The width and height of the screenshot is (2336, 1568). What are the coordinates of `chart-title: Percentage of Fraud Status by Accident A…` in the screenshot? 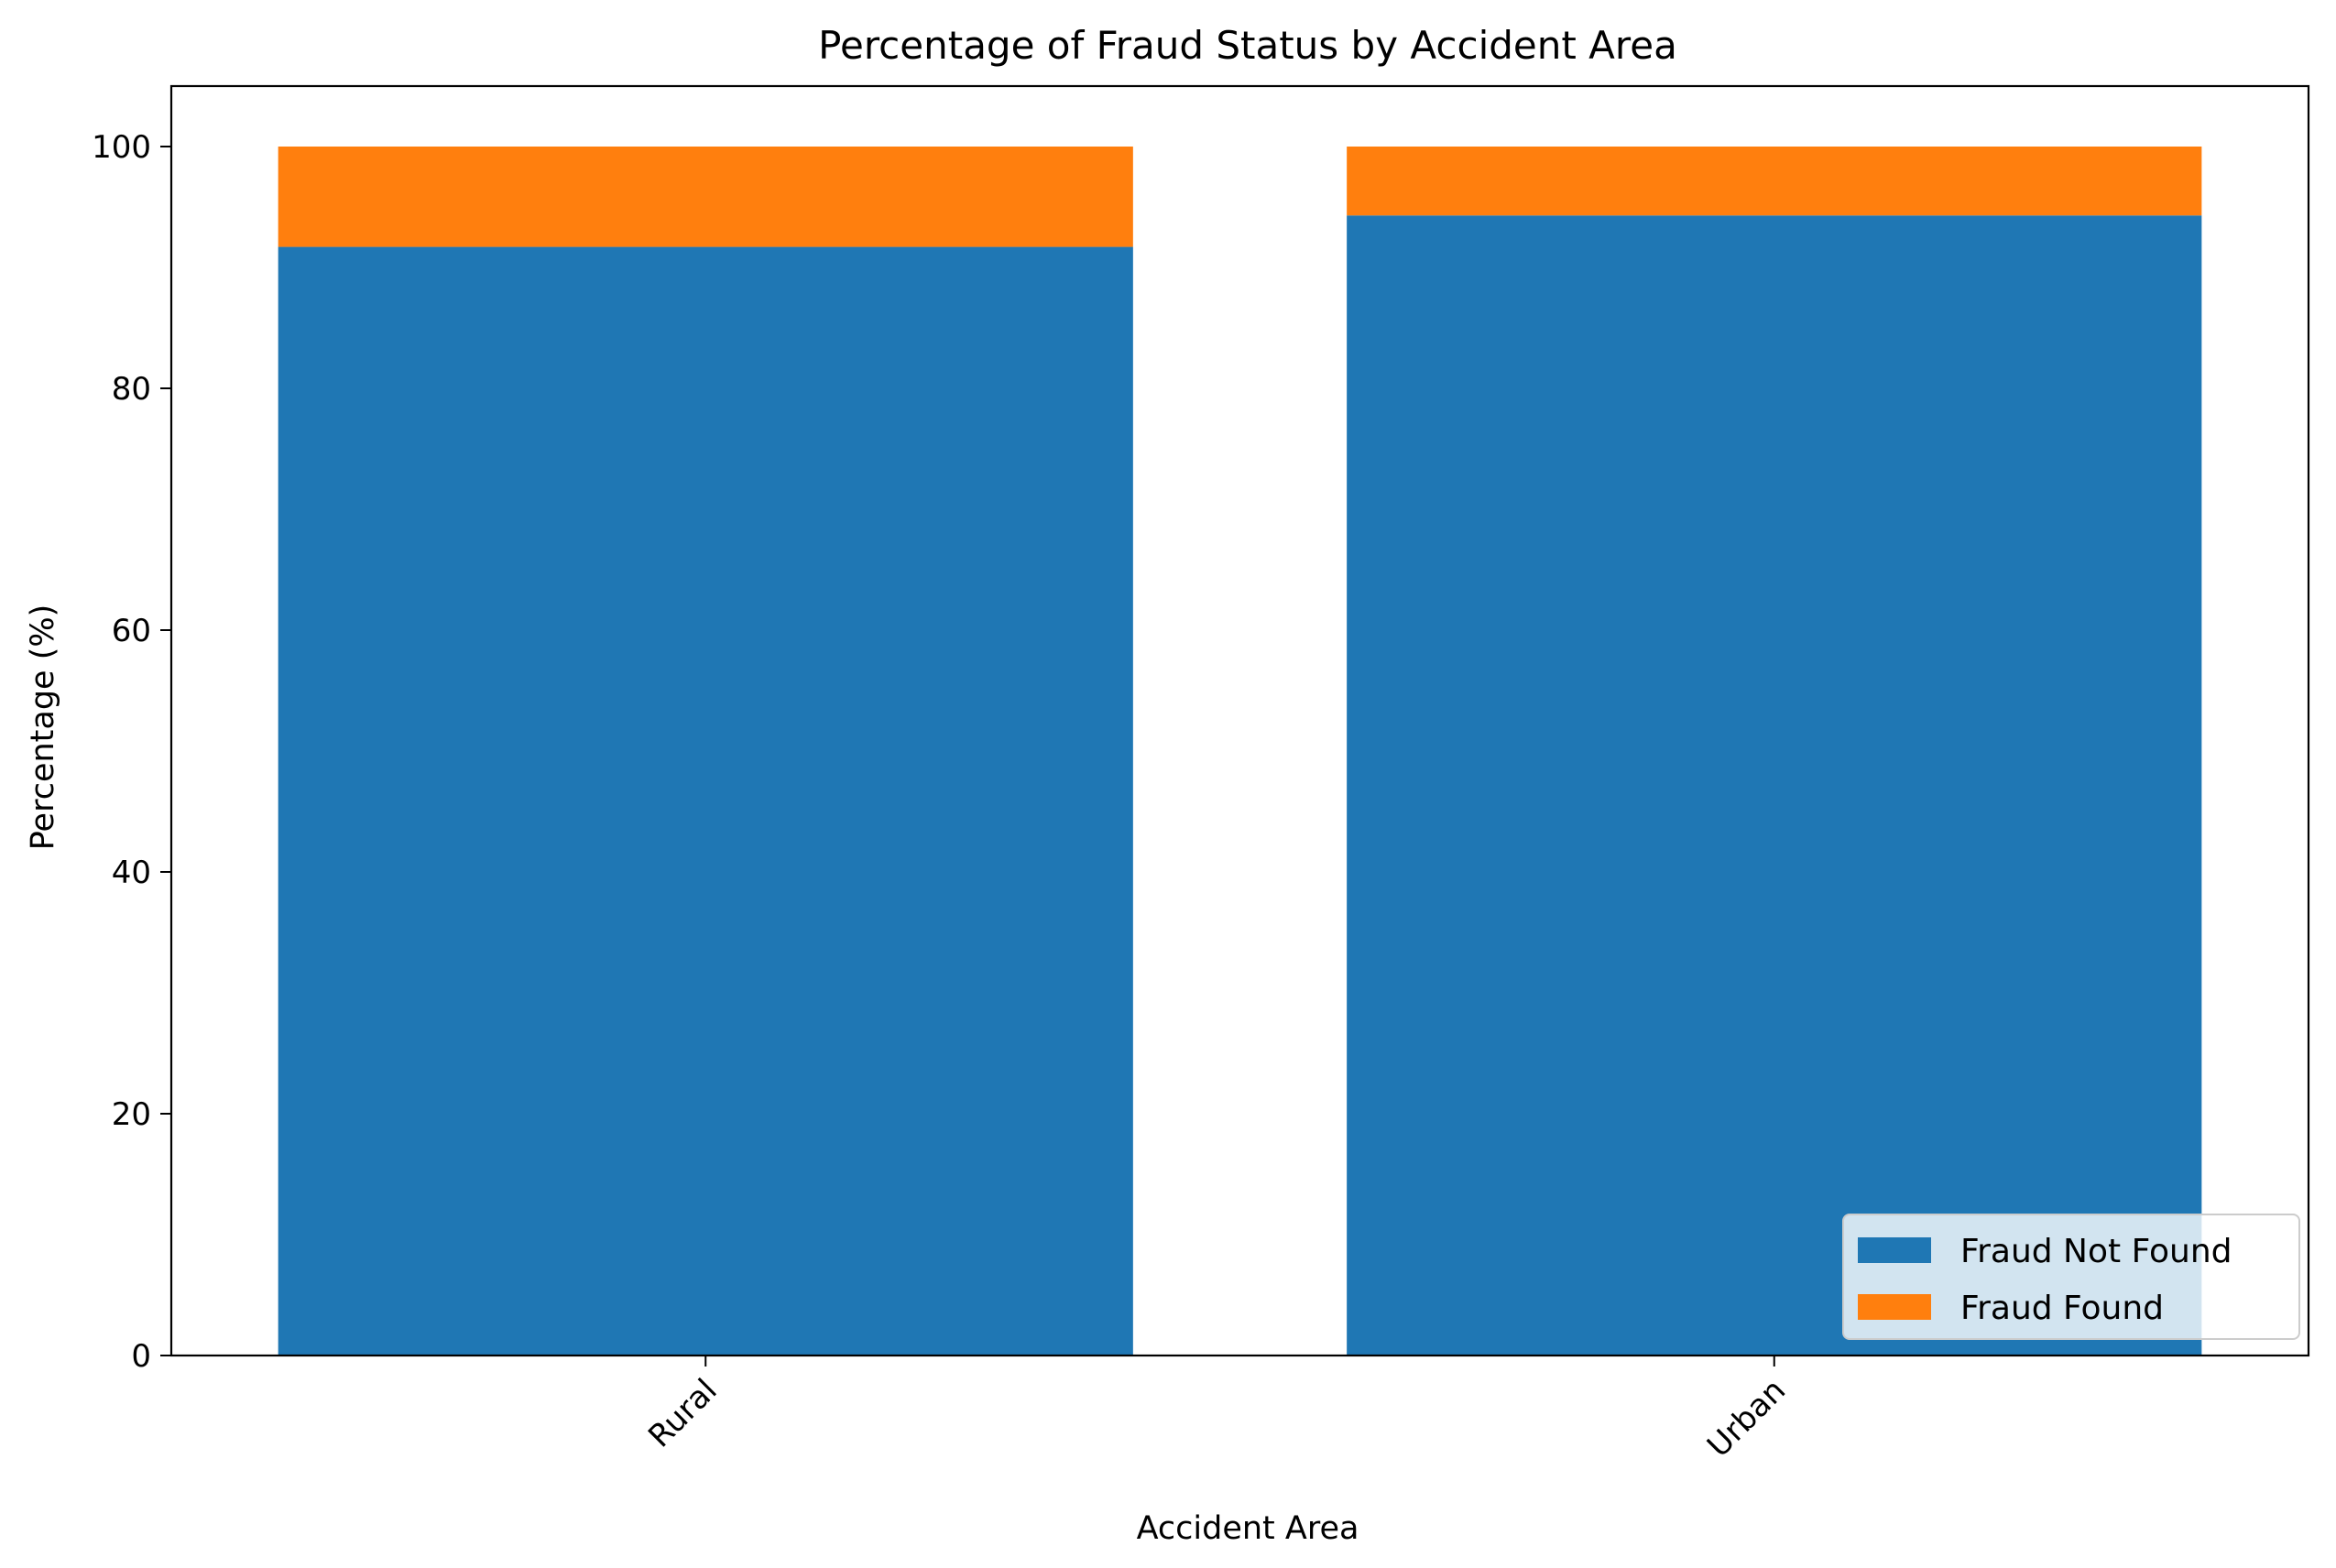 It's located at (1247, 45).